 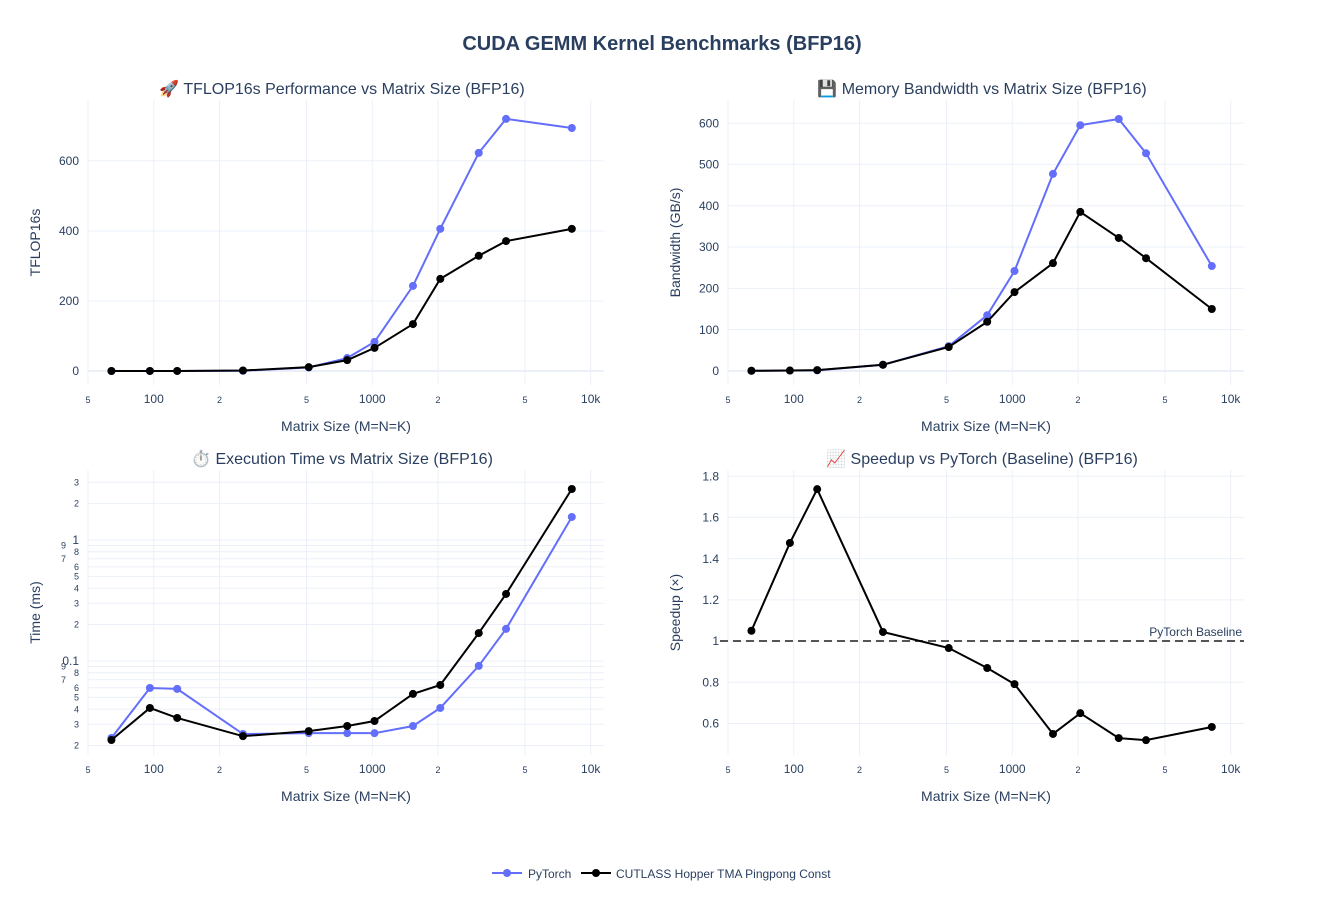 I want to click on legend-item-pytorch: PyTorch, so click(x=531, y=874).